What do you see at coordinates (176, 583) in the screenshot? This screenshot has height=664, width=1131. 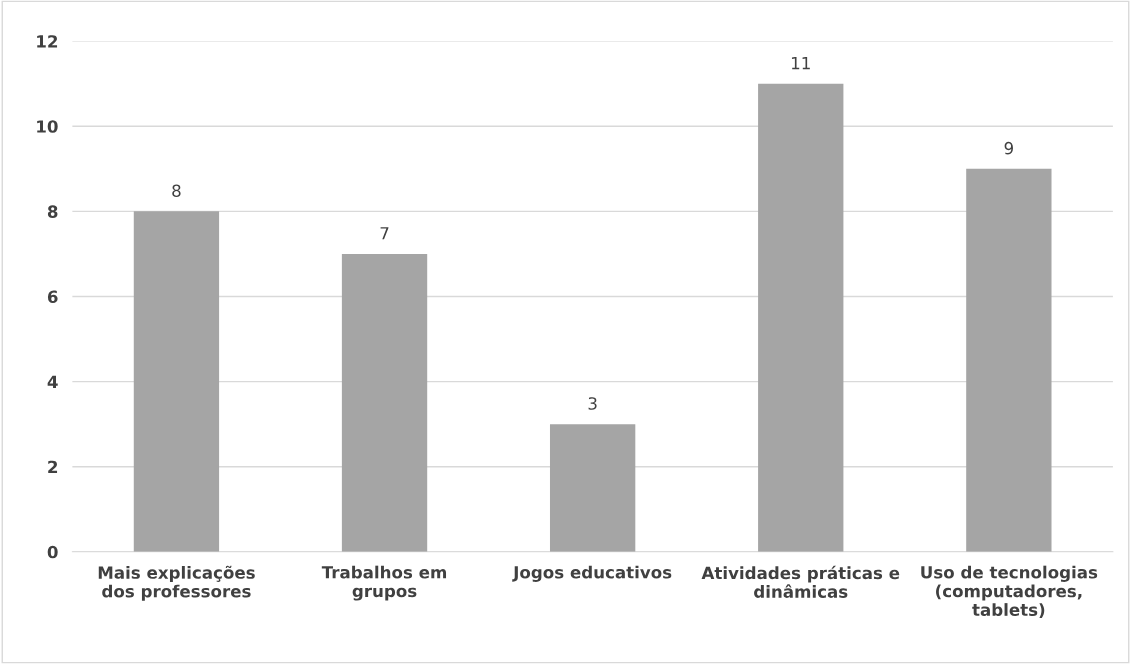 I see `x-tick-label: Mais explicações dos professores` at bounding box center [176, 583].